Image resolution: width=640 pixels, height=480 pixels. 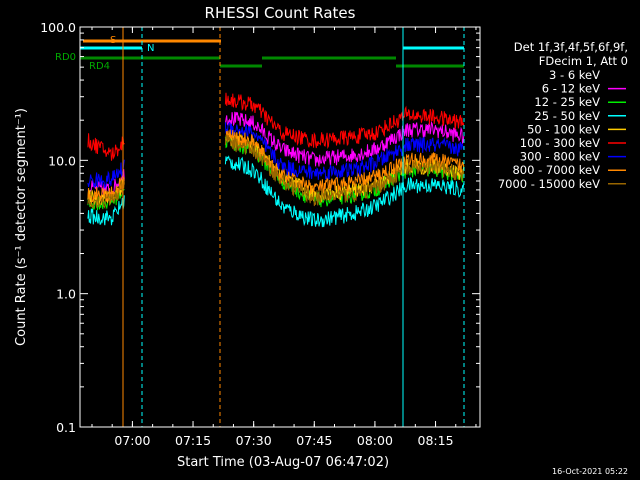 I want to click on x-tick-label: 08:00, so click(x=375, y=440).